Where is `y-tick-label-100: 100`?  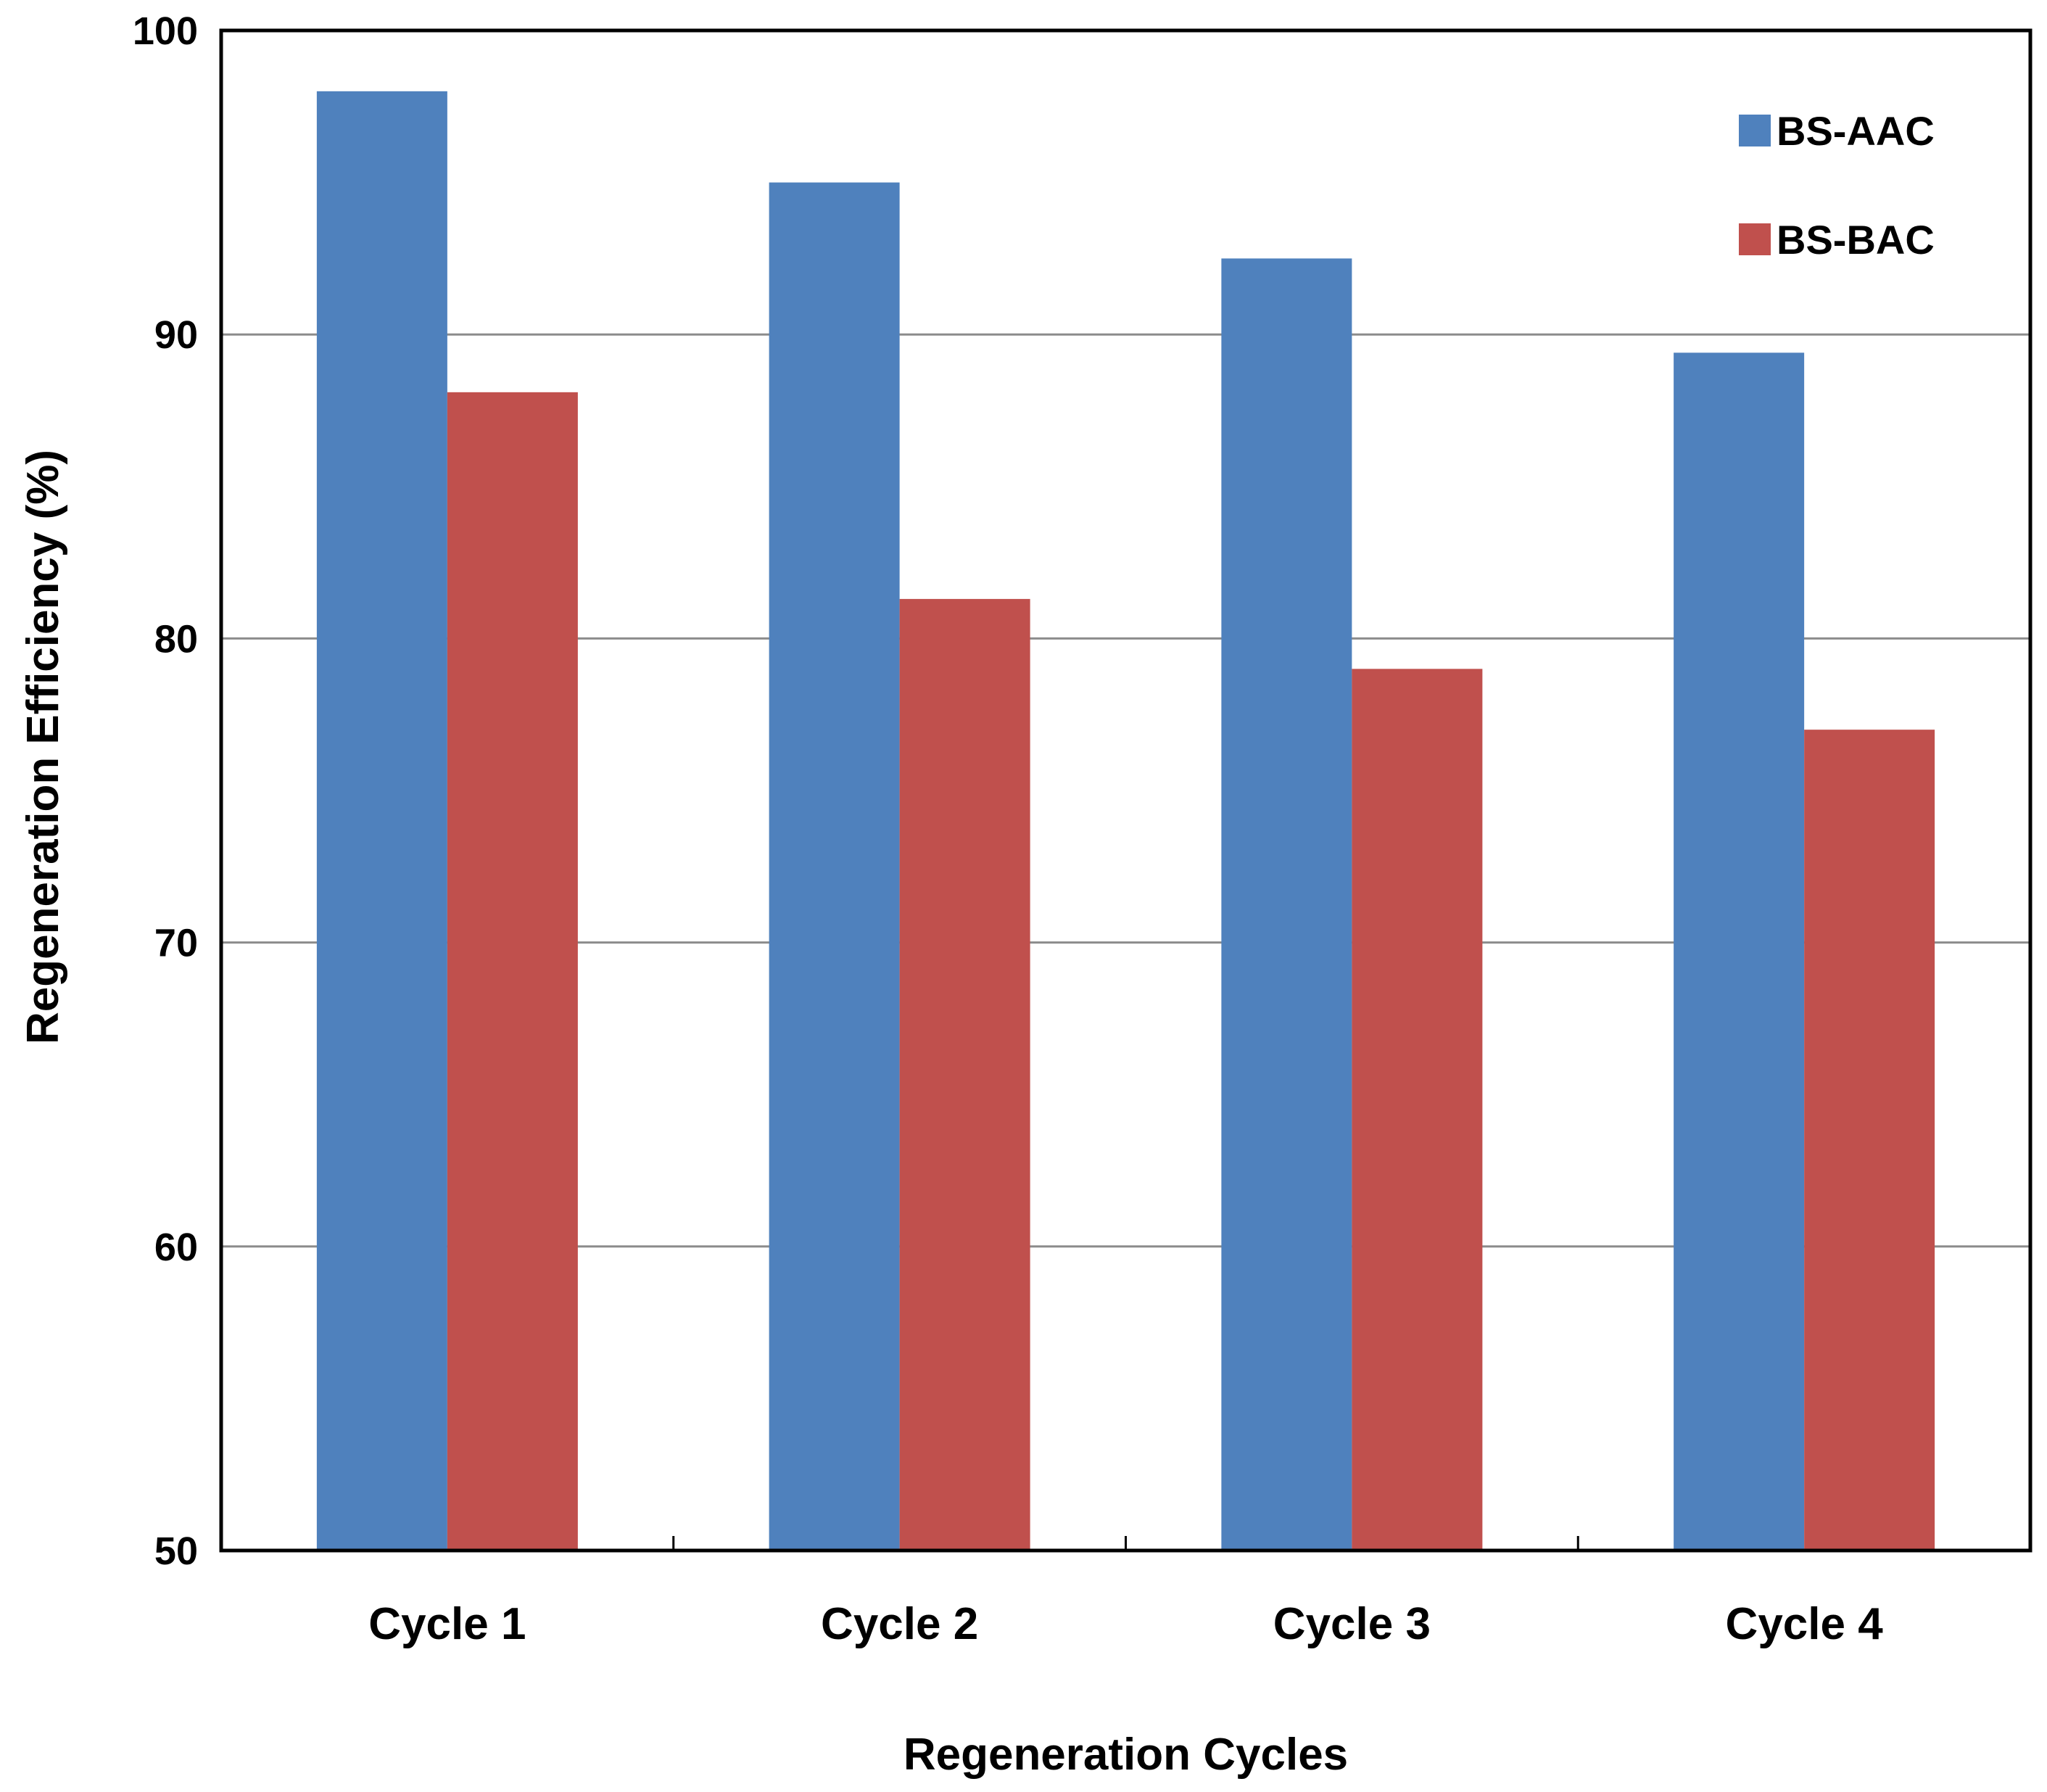 y-tick-label-100: 100 is located at coordinates (165, 31).